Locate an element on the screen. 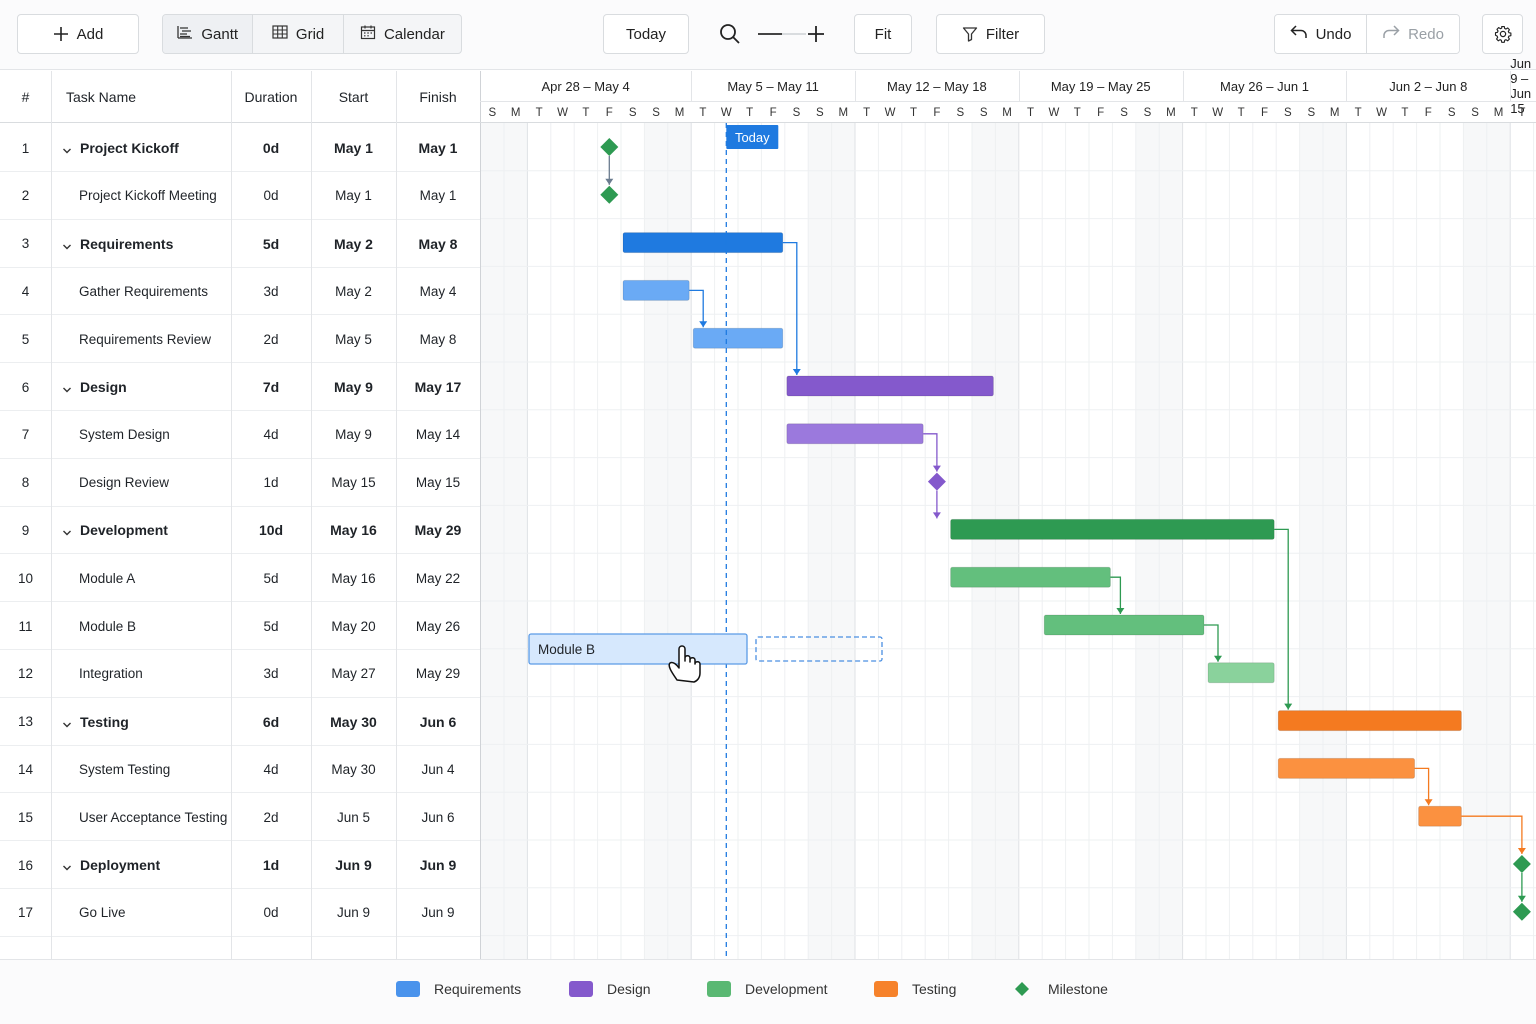  task-name-cell: Module B is located at coordinates (155, 626).